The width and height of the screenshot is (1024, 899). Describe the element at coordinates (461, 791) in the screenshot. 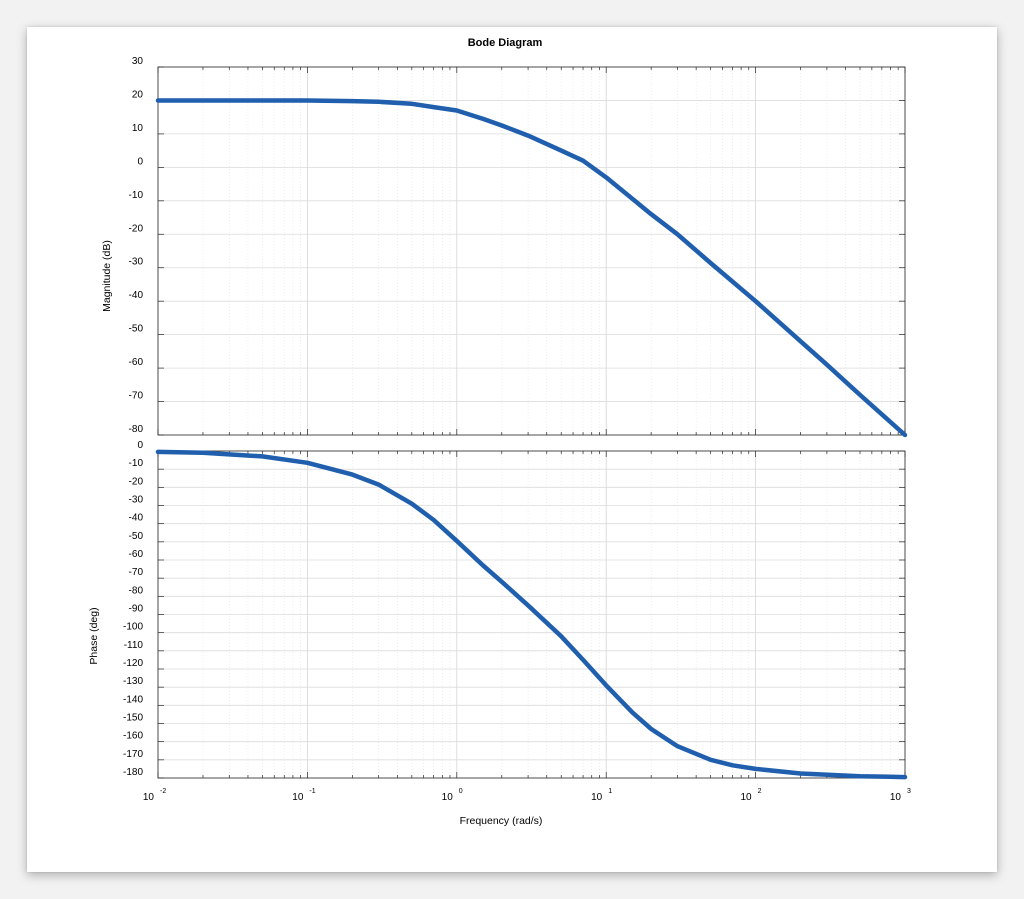

I see `xtick-label-exponent: 0` at that location.